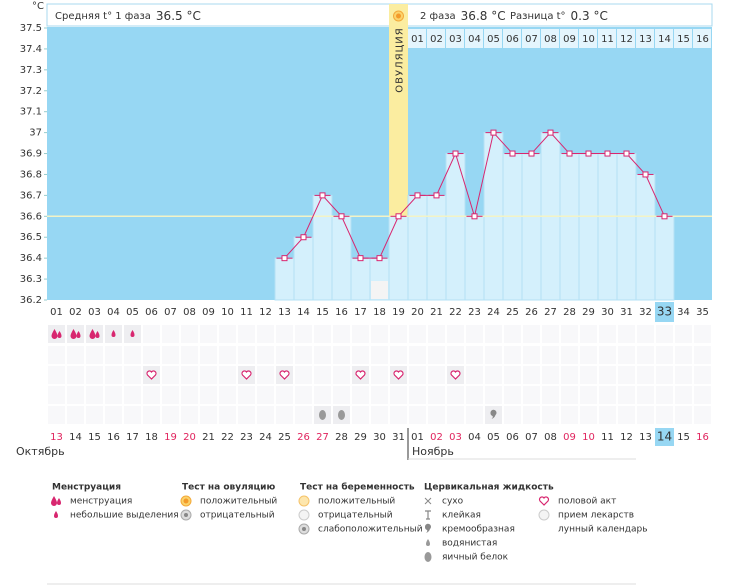 Image resolution: width=750 pixels, height=587 pixels. I want to click on phase2-day: 11, so click(607, 39).